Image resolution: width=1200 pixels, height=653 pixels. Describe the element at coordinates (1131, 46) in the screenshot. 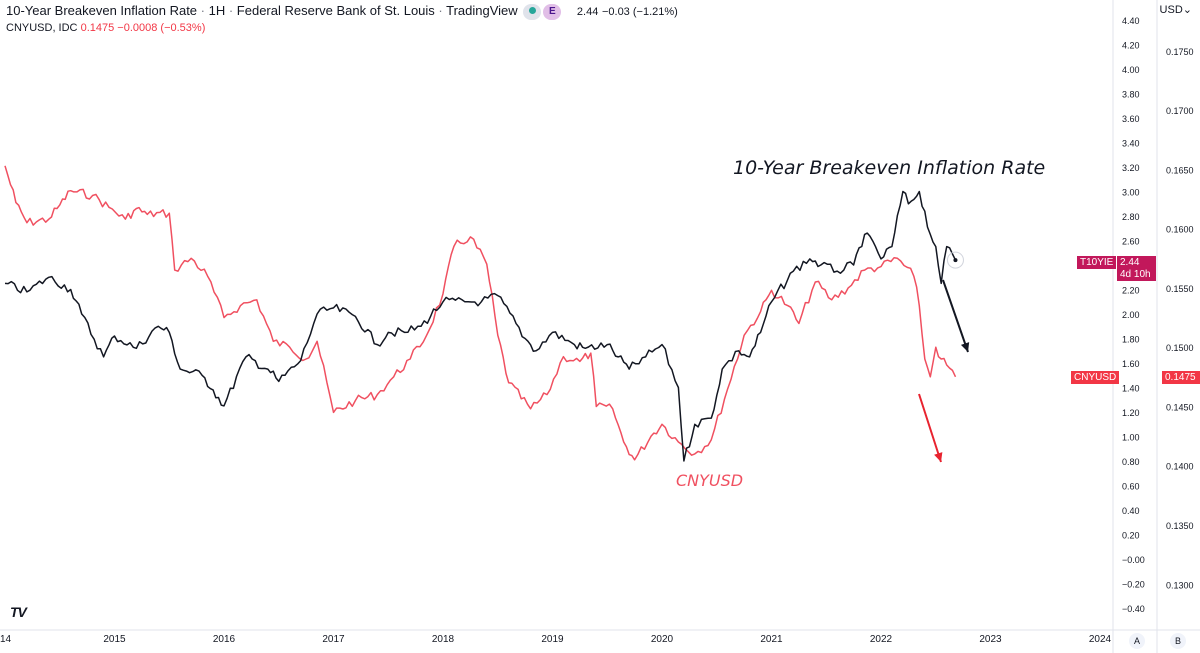

I see `left-axis-tick-label: 4.20` at that location.